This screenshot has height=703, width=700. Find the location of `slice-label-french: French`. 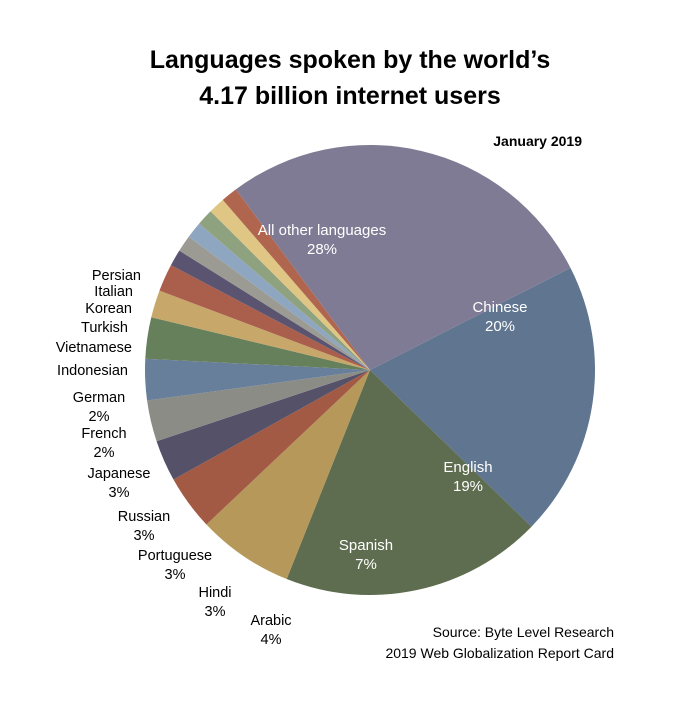

slice-label-french: French is located at coordinates (103, 434).